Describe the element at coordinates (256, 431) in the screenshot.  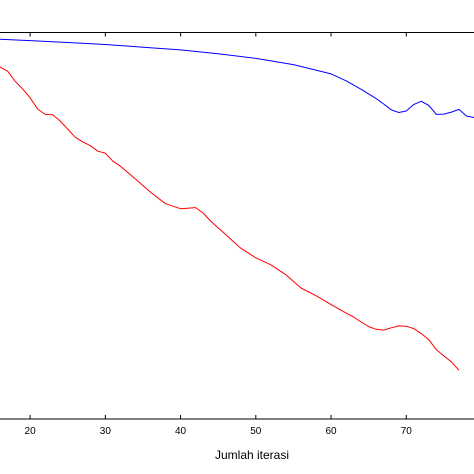
I see `x-tick-label-50: 50` at that location.